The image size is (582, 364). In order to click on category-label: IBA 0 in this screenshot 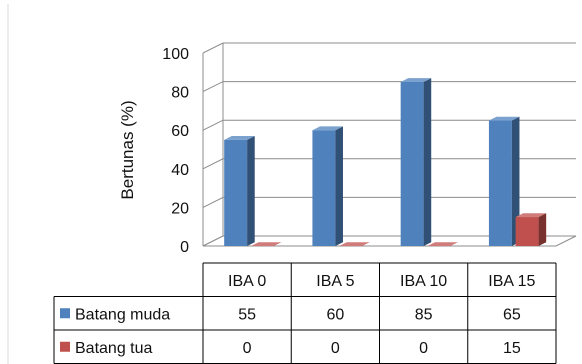, I will do `click(247, 281)`.